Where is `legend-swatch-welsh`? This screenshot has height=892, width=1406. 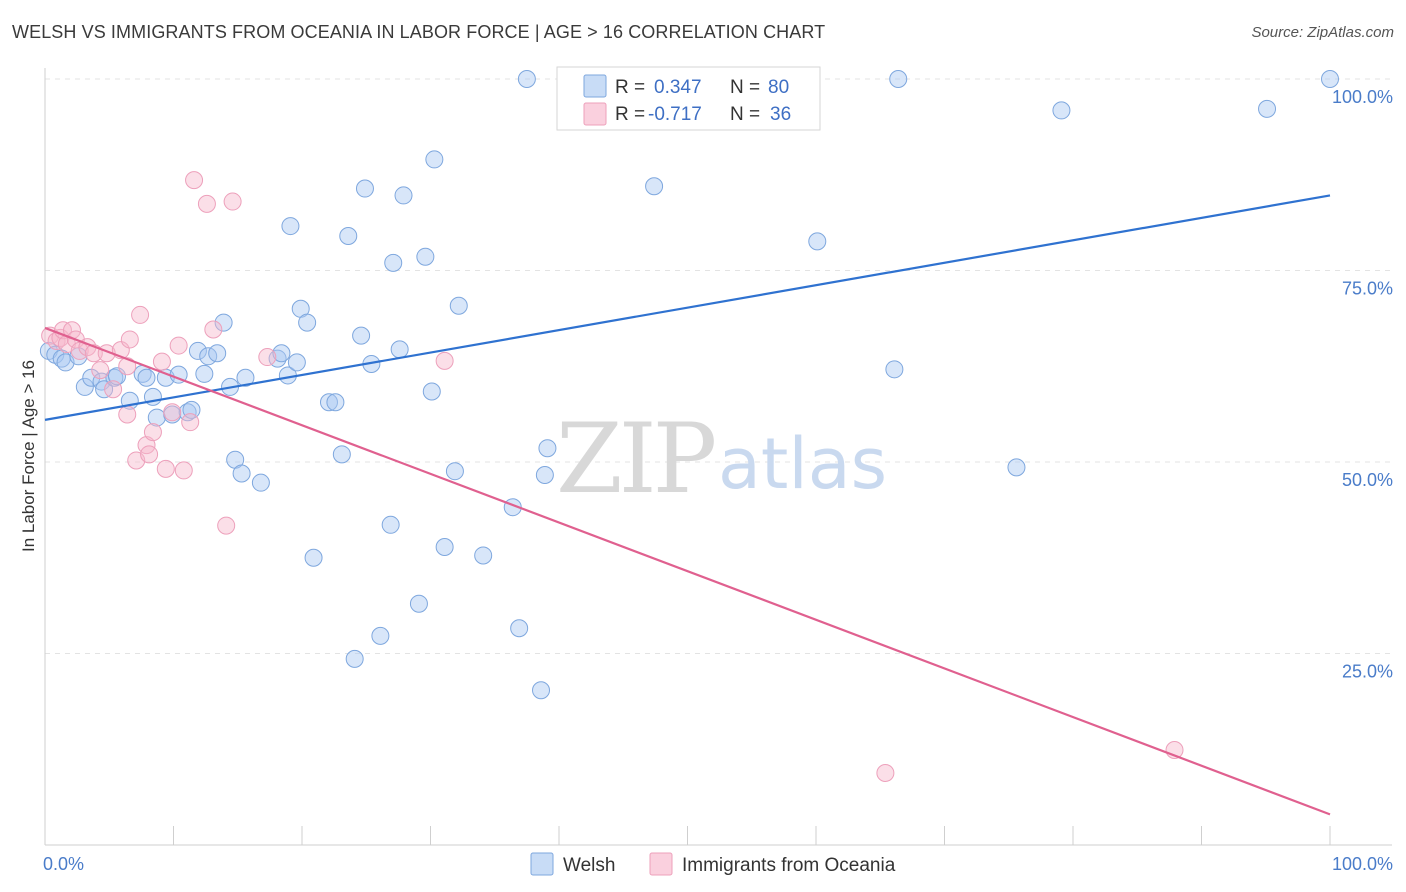
legend-swatch-welsh is located at coordinates (595, 86).